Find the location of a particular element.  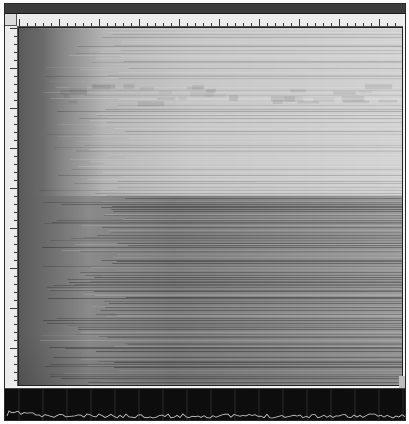

title-bar is located at coordinates (205, 9).